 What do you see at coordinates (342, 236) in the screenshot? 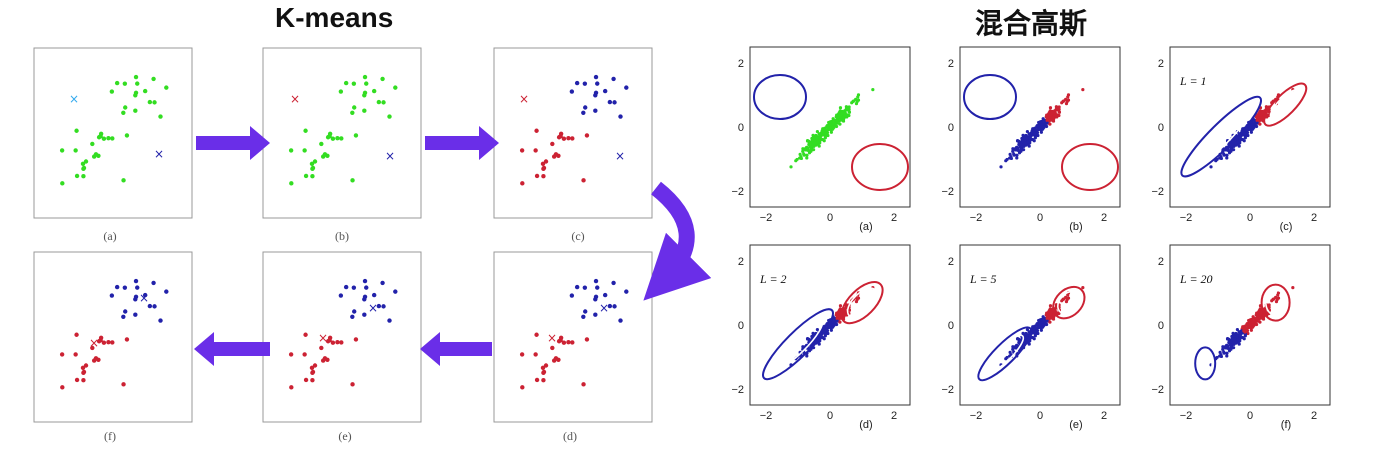
I see `kmeans-caption-b: (b)` at bounding box center [342, 236].